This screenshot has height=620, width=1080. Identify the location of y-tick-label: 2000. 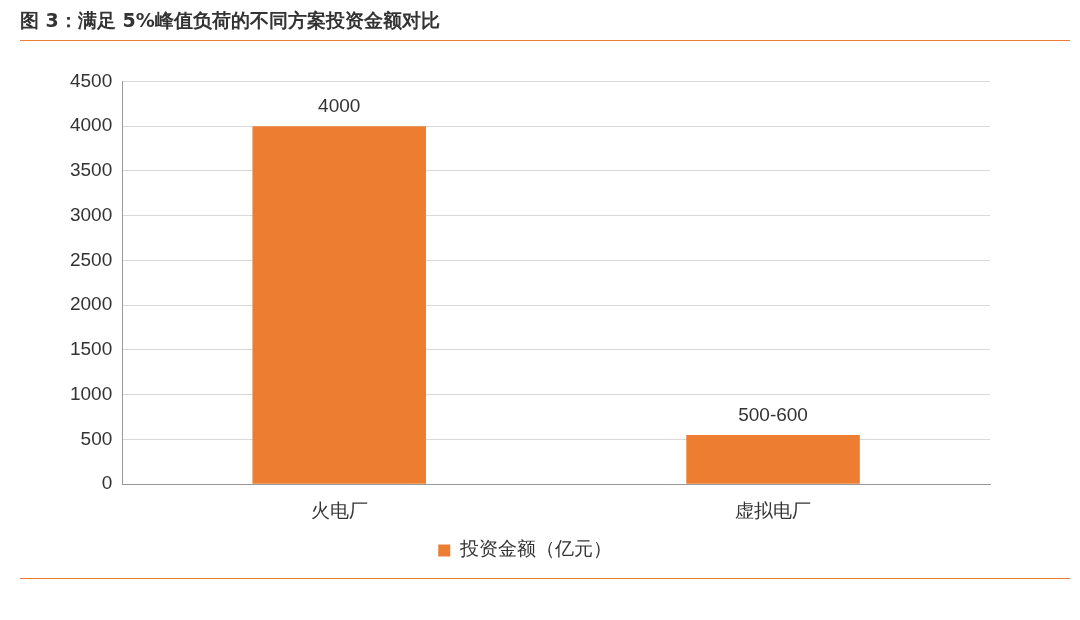
(91, 304).